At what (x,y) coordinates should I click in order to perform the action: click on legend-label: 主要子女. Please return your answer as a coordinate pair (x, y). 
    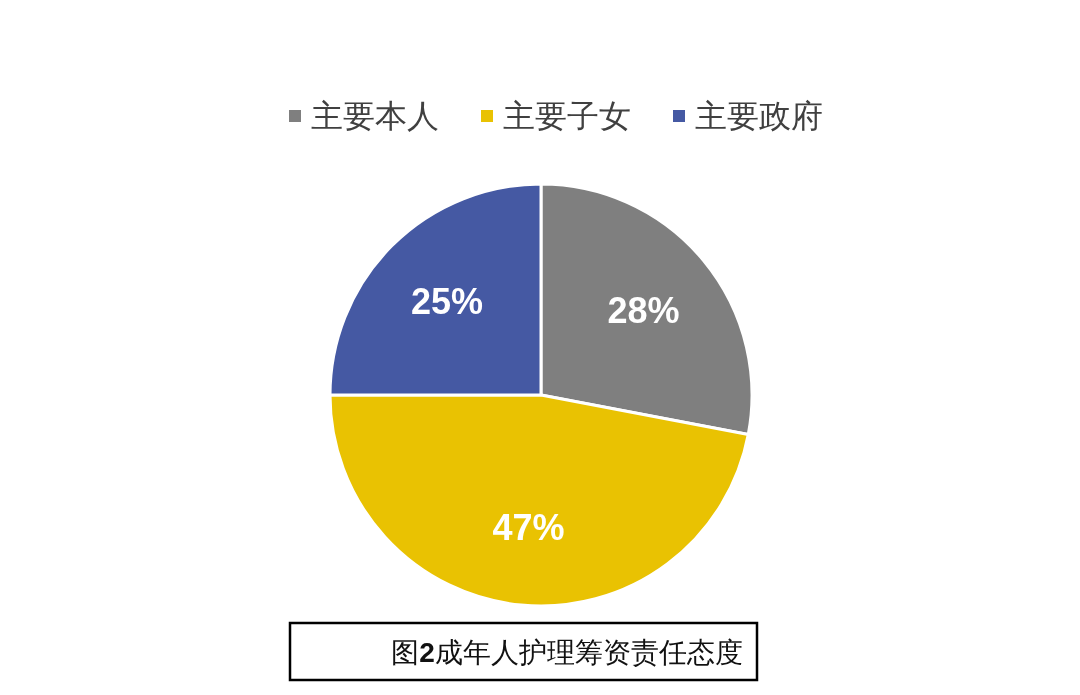
    Looking at the image, I should click on (567, 116).